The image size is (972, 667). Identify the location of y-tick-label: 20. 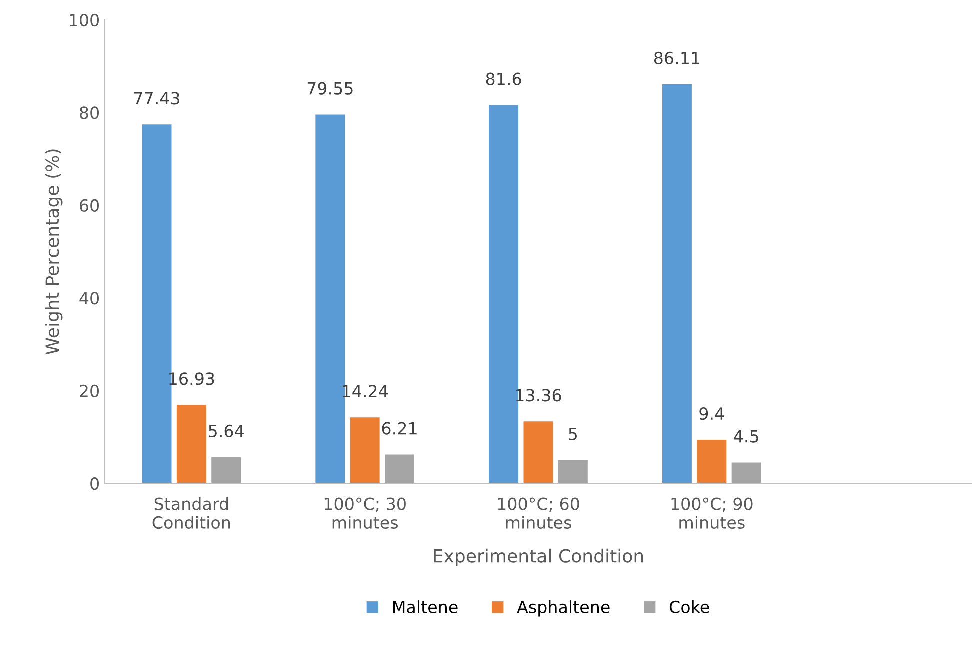
(90, 391).